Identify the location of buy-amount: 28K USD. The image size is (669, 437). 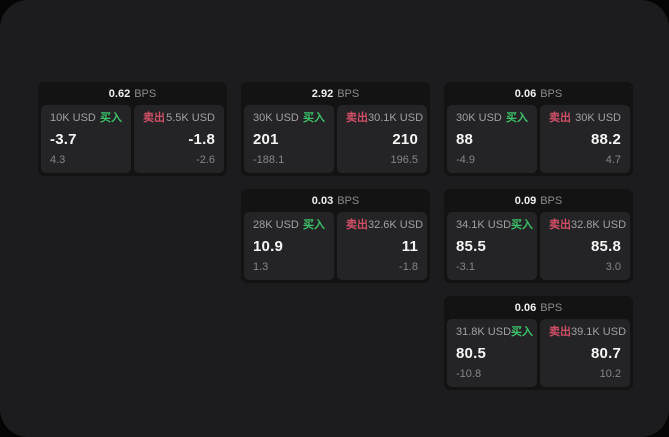
(276, 225).